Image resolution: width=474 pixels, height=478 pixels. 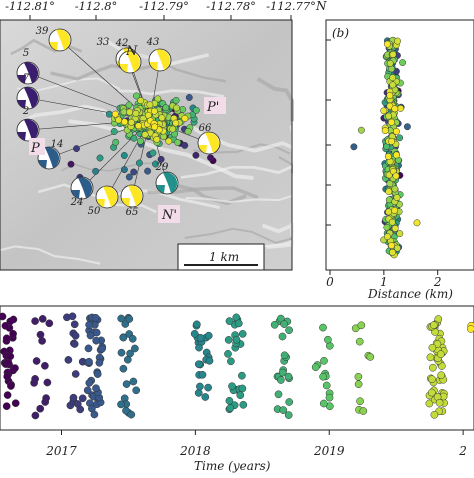 I want to click on beachball-event-id: 39, so click(x=42, y=31).